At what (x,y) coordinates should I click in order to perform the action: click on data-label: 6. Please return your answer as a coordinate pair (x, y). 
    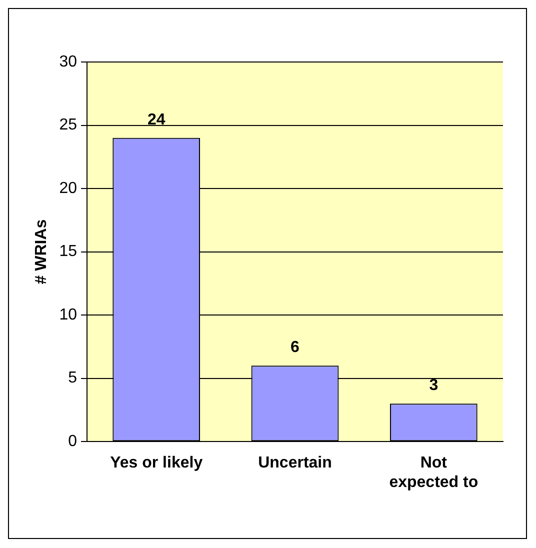
    Looking at the image, I should click on (295, 347).